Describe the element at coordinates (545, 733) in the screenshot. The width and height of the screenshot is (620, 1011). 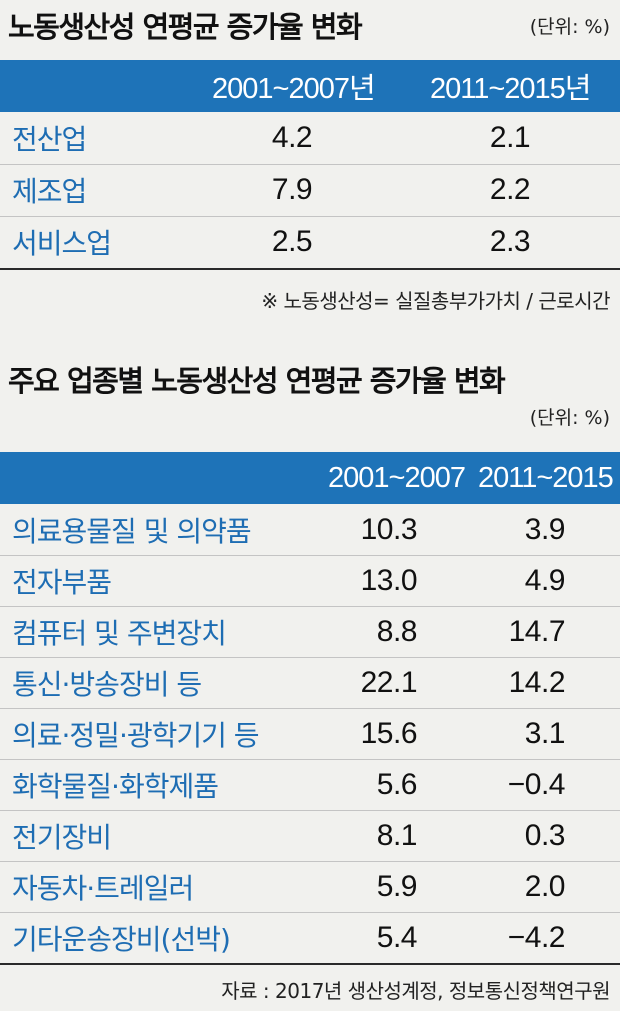
I see `table2-cell: 3.1` at that location.